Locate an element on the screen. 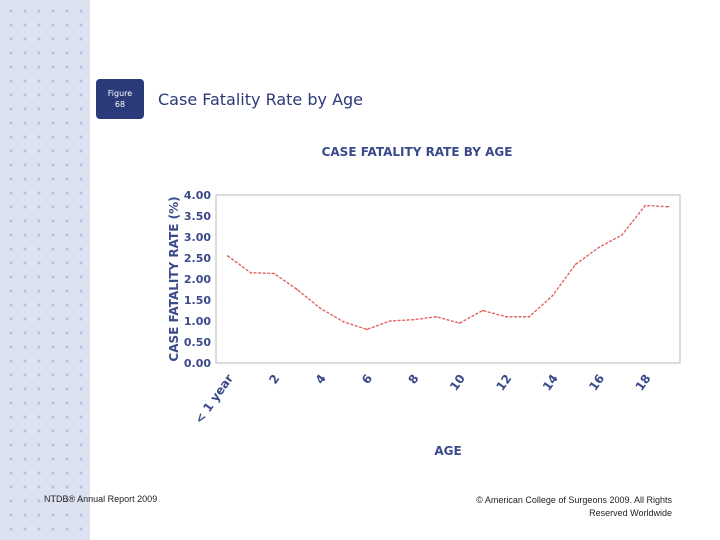 Image resolution: width=720 pixels, height=540 pixels. x-tick-label: 6 is located at coordinates (367, 379).